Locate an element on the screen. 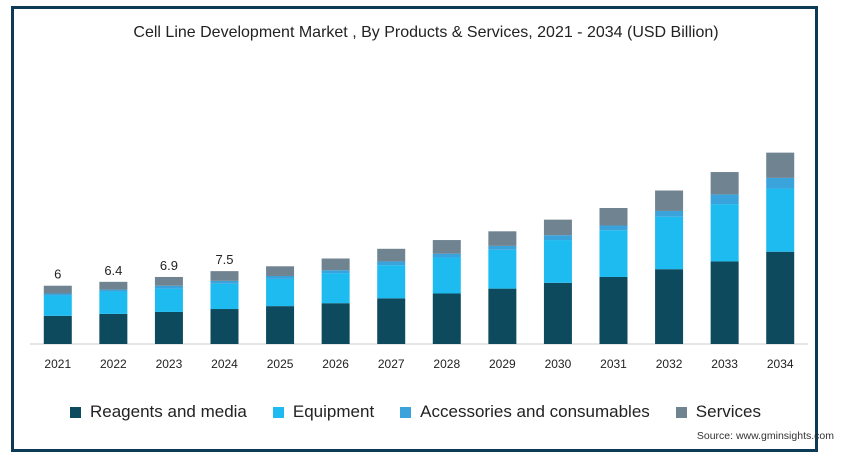 The width and height of the screenshot is (852, 466). x-tick-label: 2022 is located at coordinates (113, 364).